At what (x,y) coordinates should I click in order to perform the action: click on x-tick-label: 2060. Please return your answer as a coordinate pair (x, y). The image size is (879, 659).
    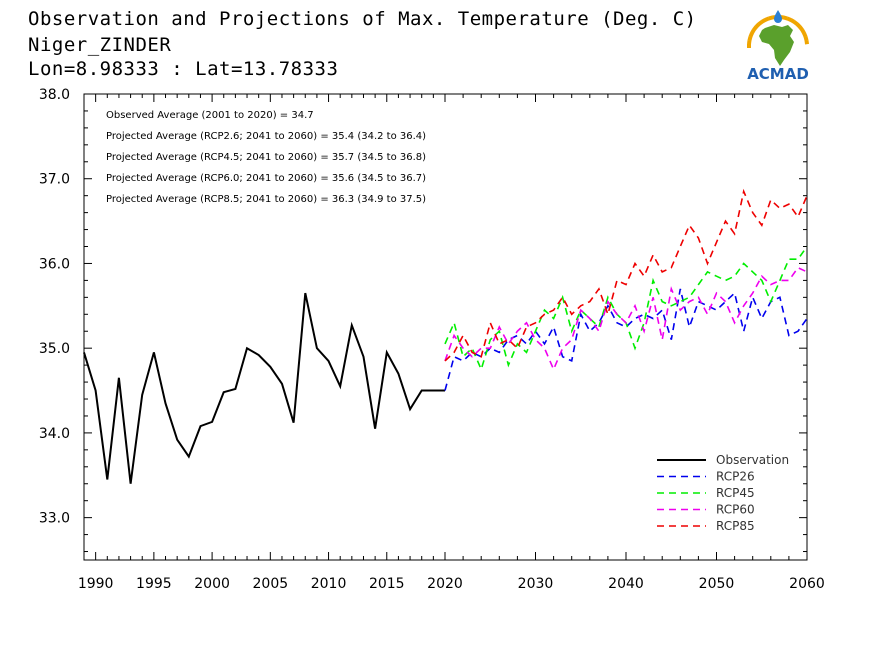
    Looking at the image, I should click on (807, 584).